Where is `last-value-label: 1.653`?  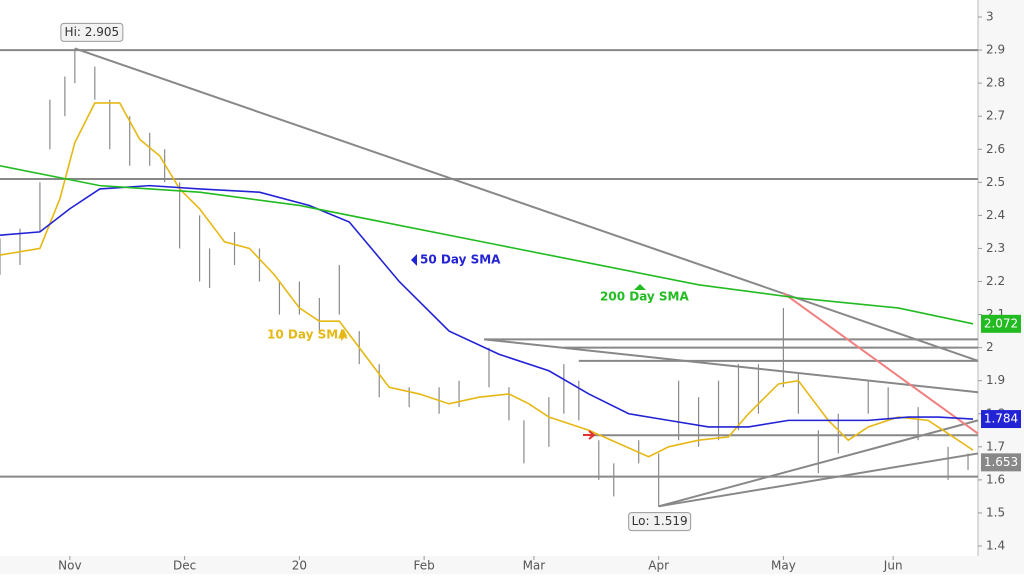
last-value-label: 1.653 is located at coordinates (1001, 462).